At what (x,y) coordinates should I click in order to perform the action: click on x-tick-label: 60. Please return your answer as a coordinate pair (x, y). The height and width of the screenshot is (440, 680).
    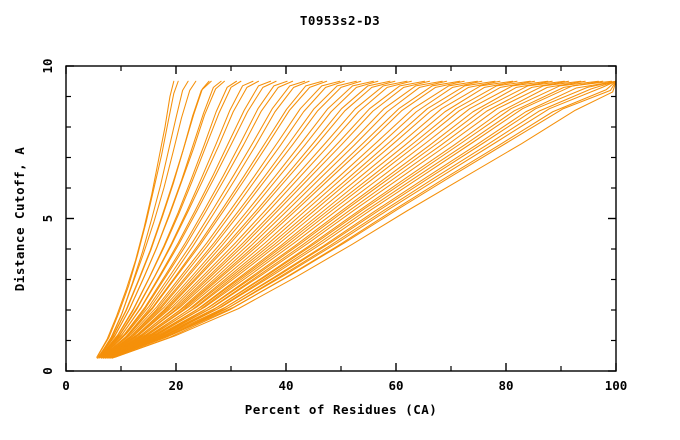
    Looking at the image, I should click on (395, 385).